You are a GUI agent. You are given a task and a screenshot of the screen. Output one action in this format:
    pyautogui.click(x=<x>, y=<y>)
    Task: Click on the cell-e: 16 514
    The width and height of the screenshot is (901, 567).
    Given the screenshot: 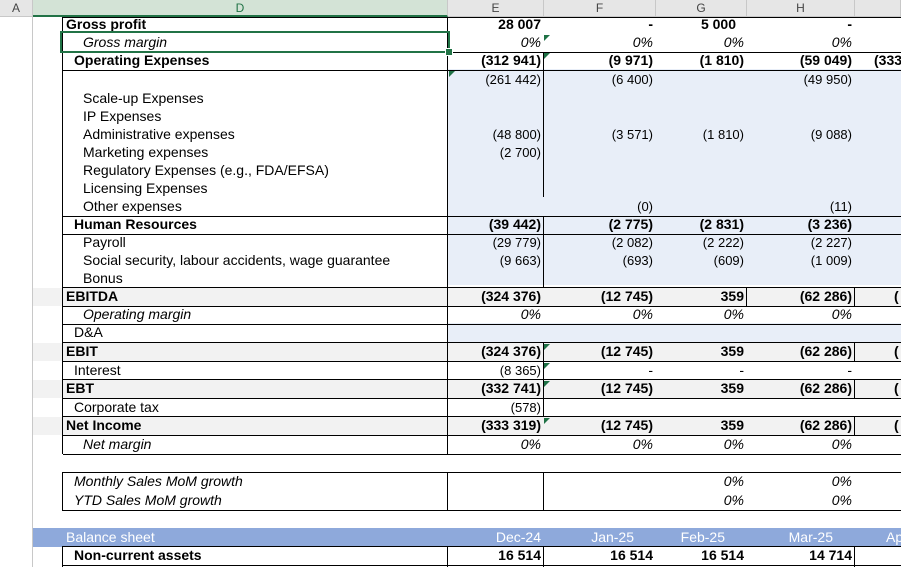 What is the action you would take?
    pyautogui.click(x=519, y=555)
    